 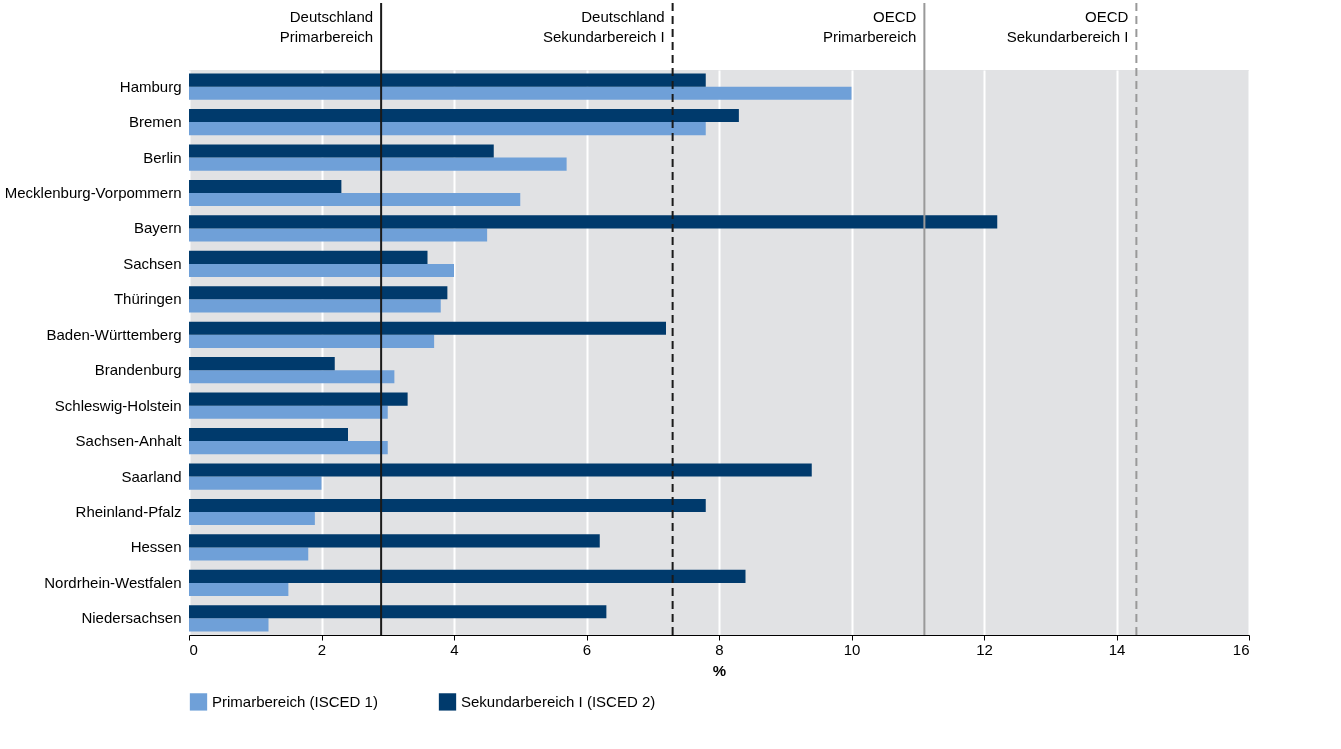 I want to click on y-tick-label: Niedersachsen, so click(x=131, y=618).